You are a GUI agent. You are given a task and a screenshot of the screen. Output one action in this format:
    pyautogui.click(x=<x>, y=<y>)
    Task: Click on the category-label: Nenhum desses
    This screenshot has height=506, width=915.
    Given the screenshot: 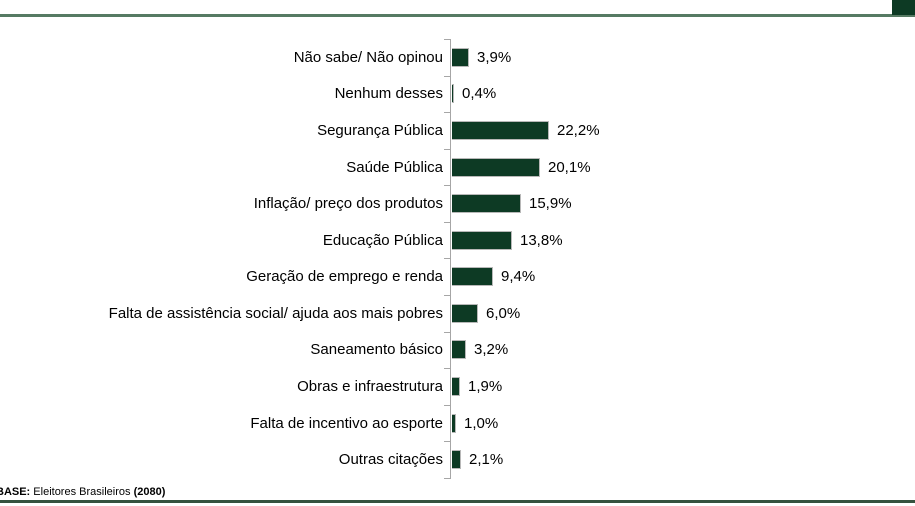 What is the action you would take?
    pyautogui.click(x=388, y=94)
    